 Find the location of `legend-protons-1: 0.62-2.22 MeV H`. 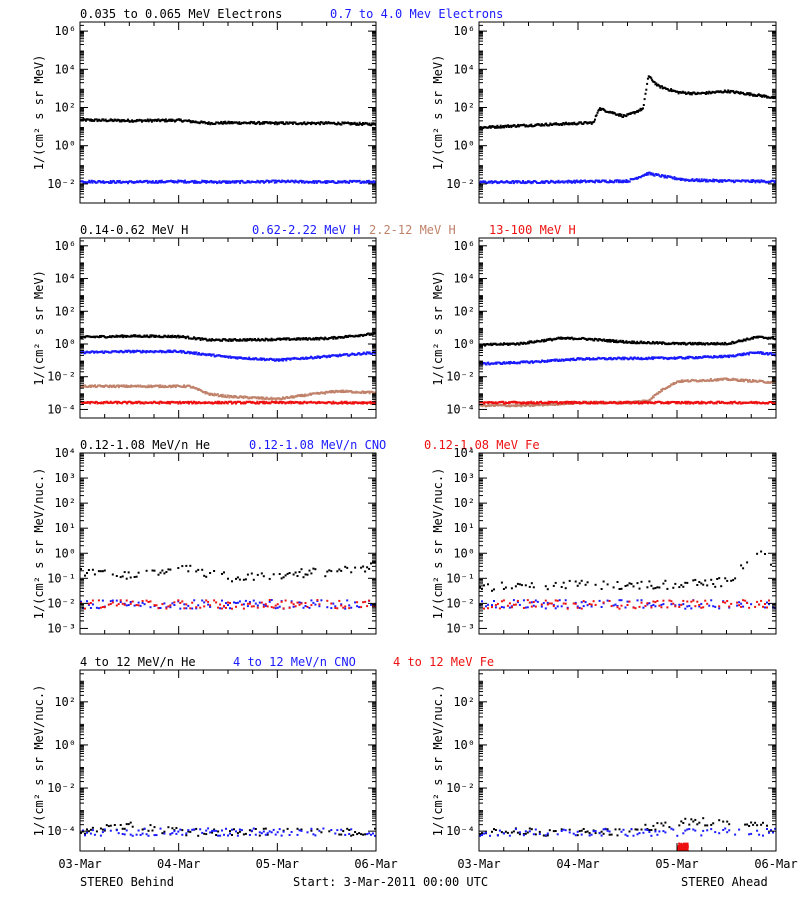

legend-protons-1: 0.62-2.22 MeV H is located at coordinates (306, 230).